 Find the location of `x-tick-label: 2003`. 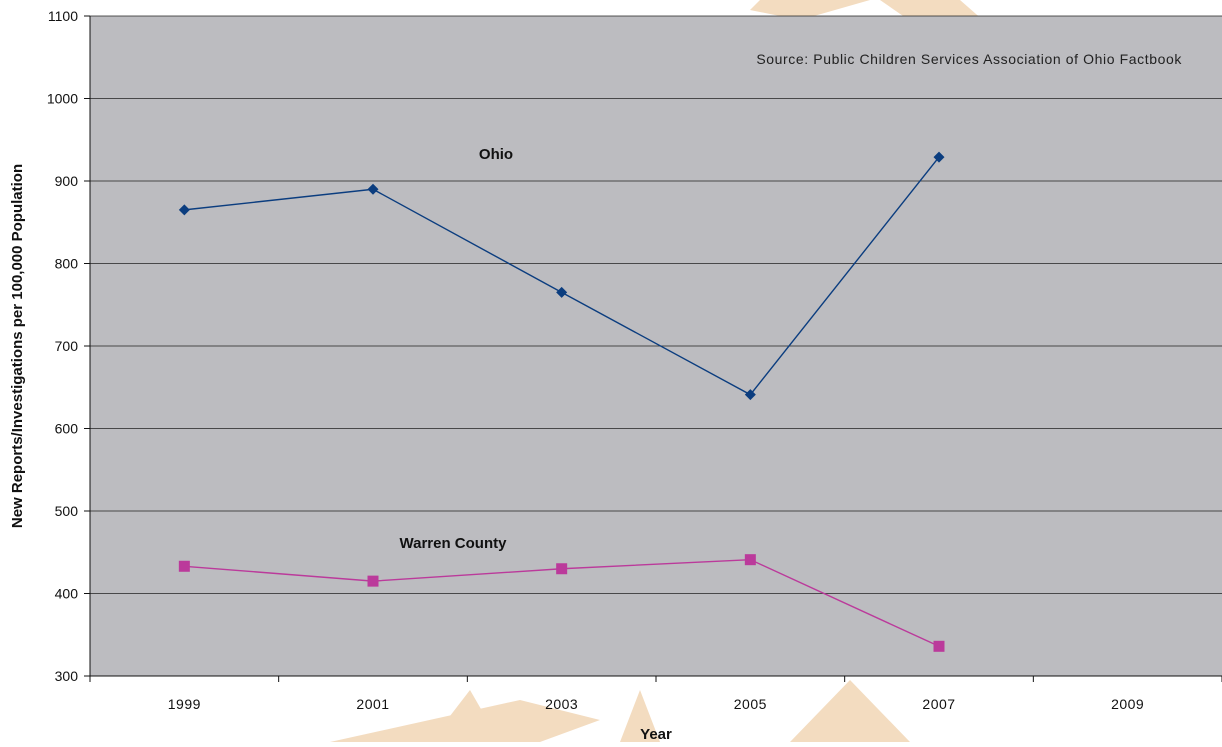

x-tick-label: 2003 is located at coordinates (561, 704).